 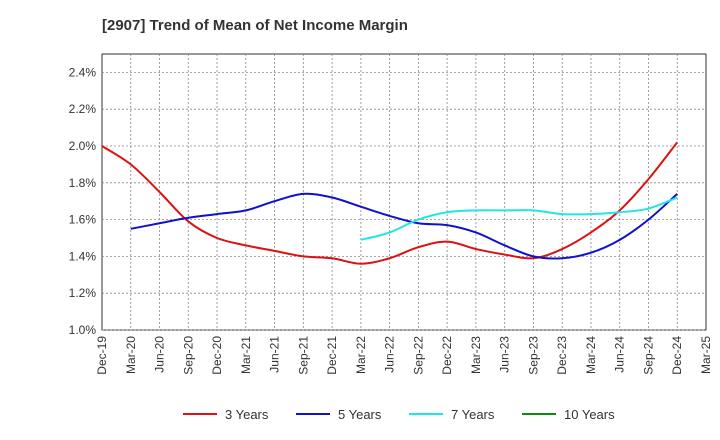 What do you see at coordinates (648, 355) in the screenshot?
I see `x-tick-label: Sep-24` at bounding box center [648, 355].